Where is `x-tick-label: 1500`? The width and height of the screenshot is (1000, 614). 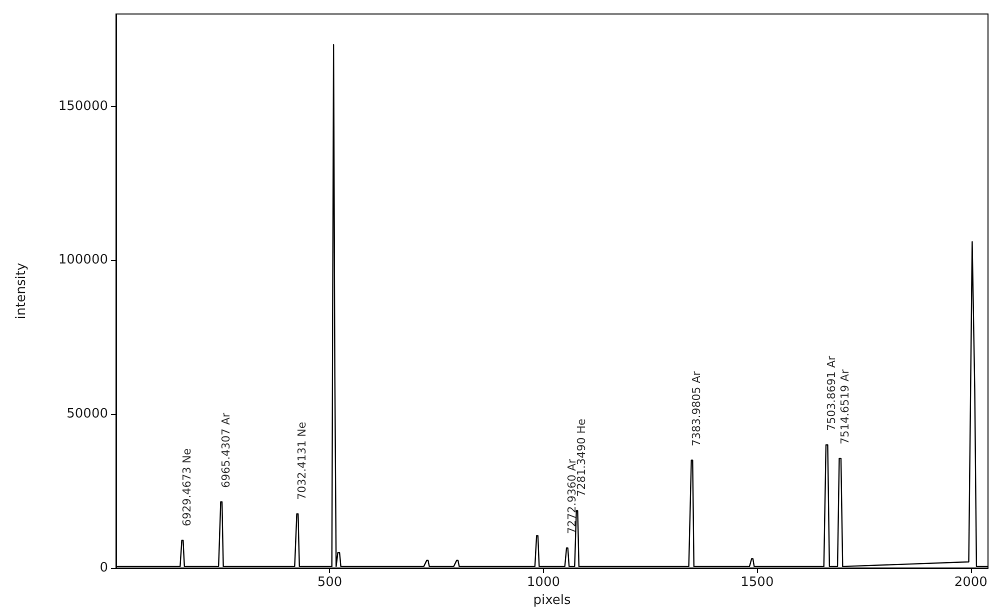
x-tick-label: 1500 is located at coordinates (757, 582).